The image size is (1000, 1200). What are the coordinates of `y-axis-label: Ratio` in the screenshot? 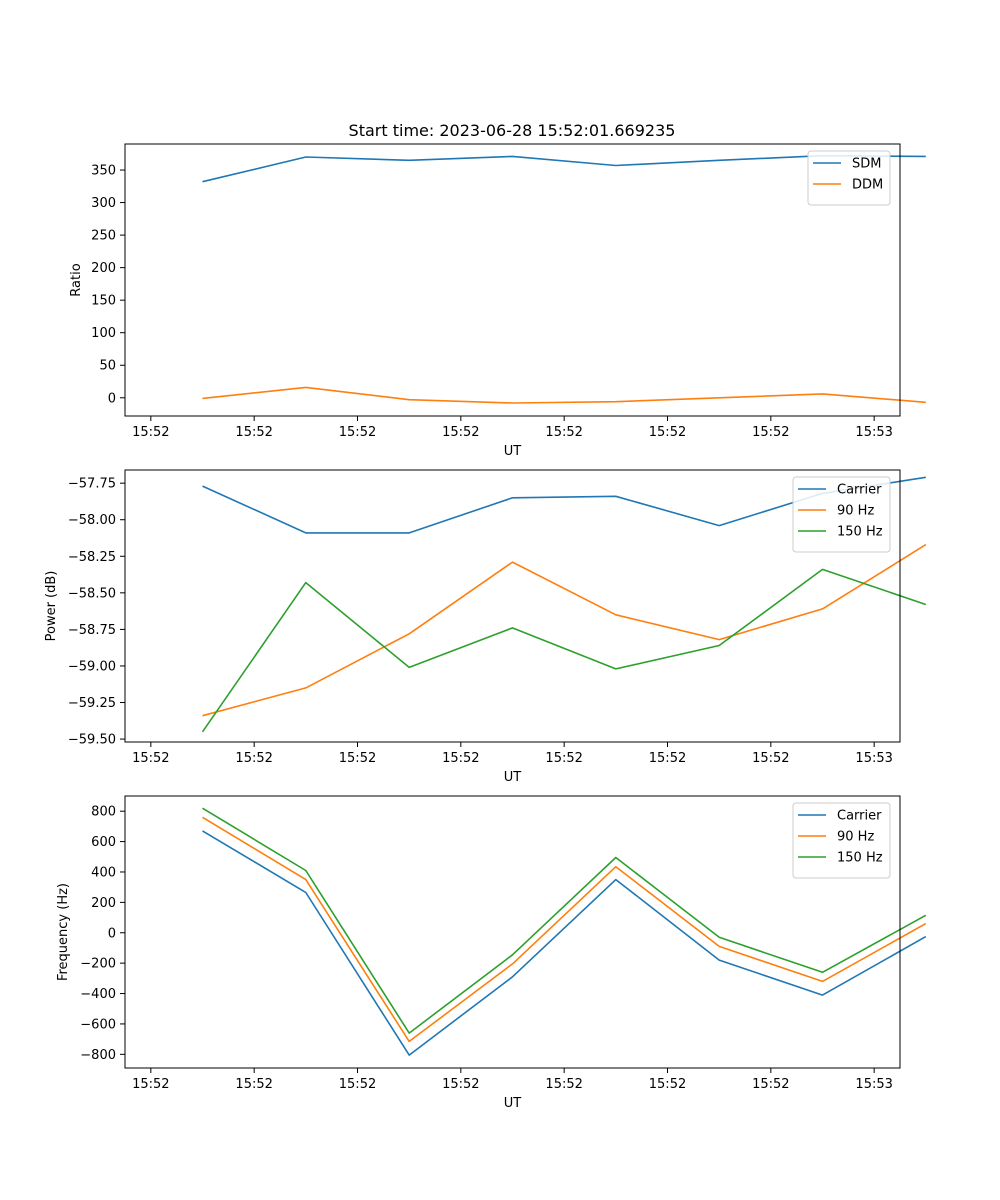 It's located at (76, 279).